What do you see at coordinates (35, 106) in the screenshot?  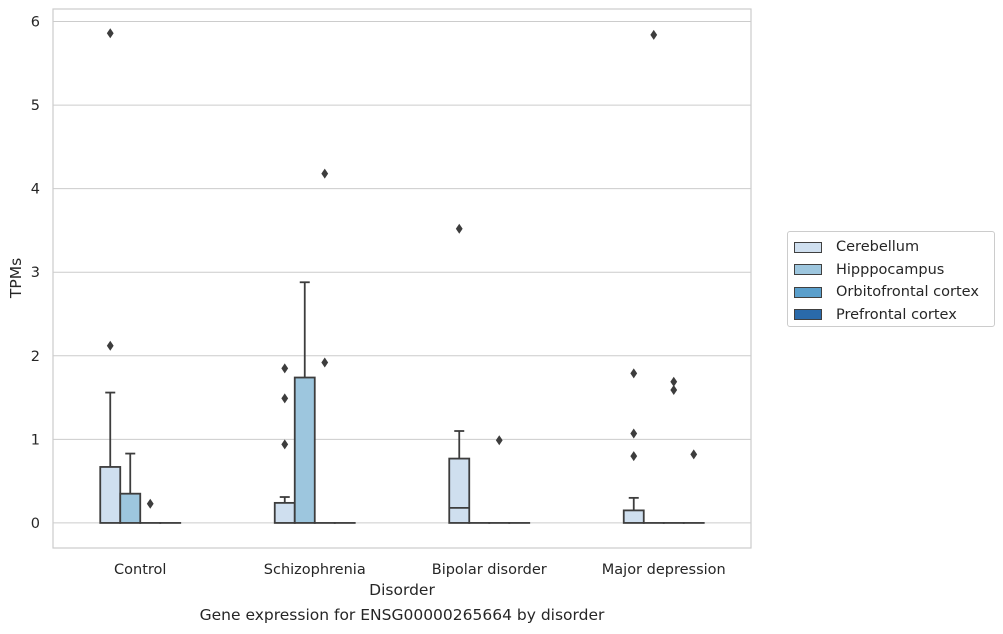 I see `y-tick-label: 5` at bounding box center [35, 106].